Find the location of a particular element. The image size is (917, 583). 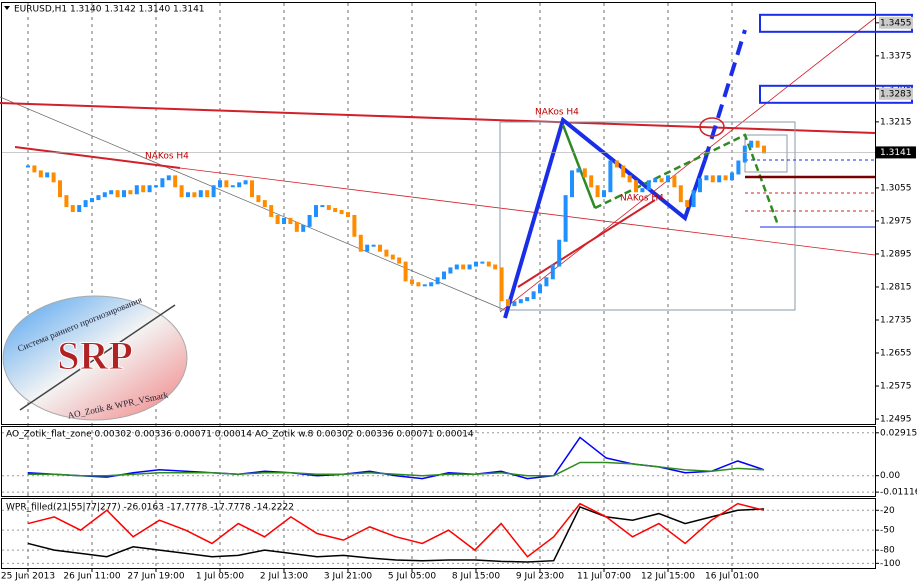

last-price-label: 1.3141 is located at coordinates (896, 153).